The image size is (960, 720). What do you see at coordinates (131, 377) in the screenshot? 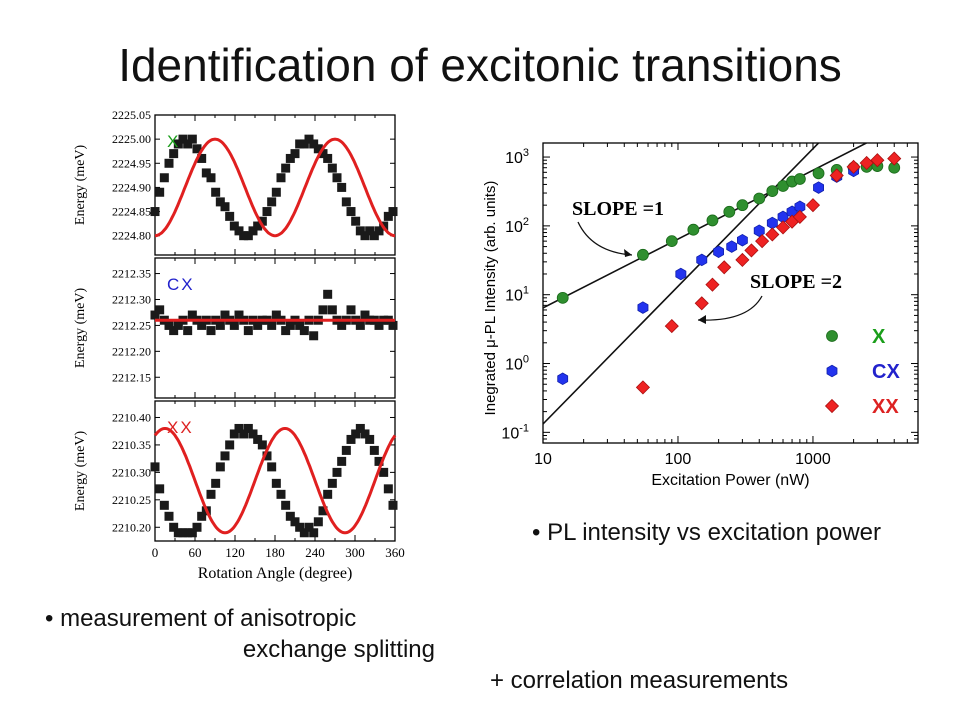
I see `y-tick-label: 2212.15` at bounding box center [131, 377].